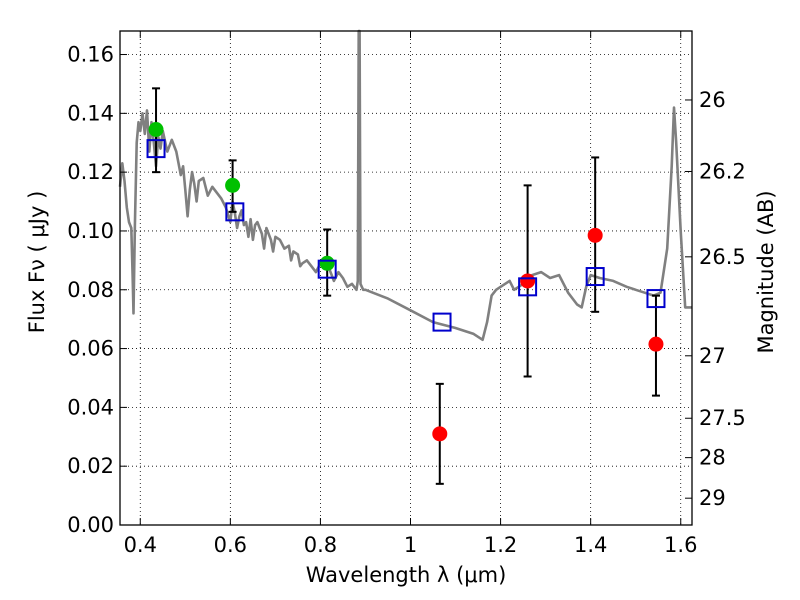  What do you see at coordinates (230, 545) in the screenshot?
I see `x-tick-label: 0.6` at bounding box center [230, 545].